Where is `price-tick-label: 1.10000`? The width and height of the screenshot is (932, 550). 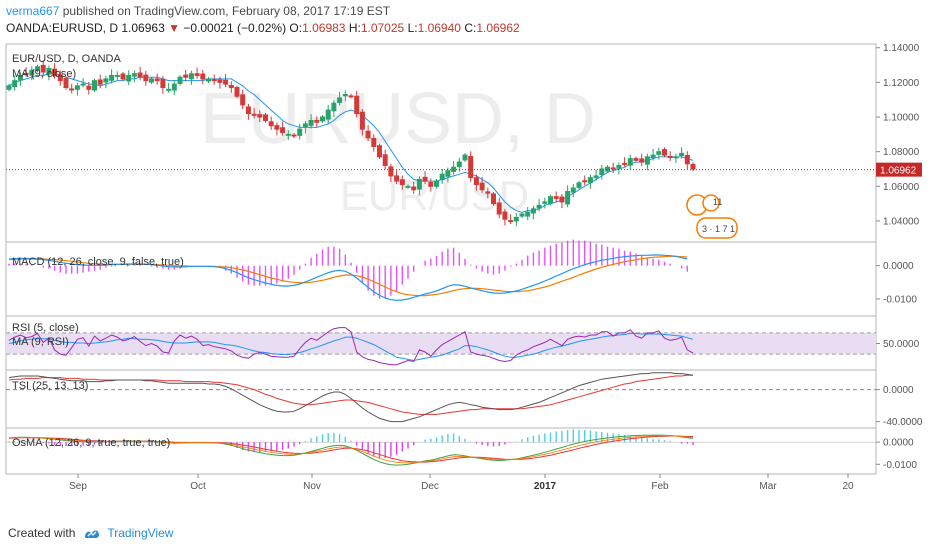 price-tick-label: 1.10000 is located at coordinates (901, 118).